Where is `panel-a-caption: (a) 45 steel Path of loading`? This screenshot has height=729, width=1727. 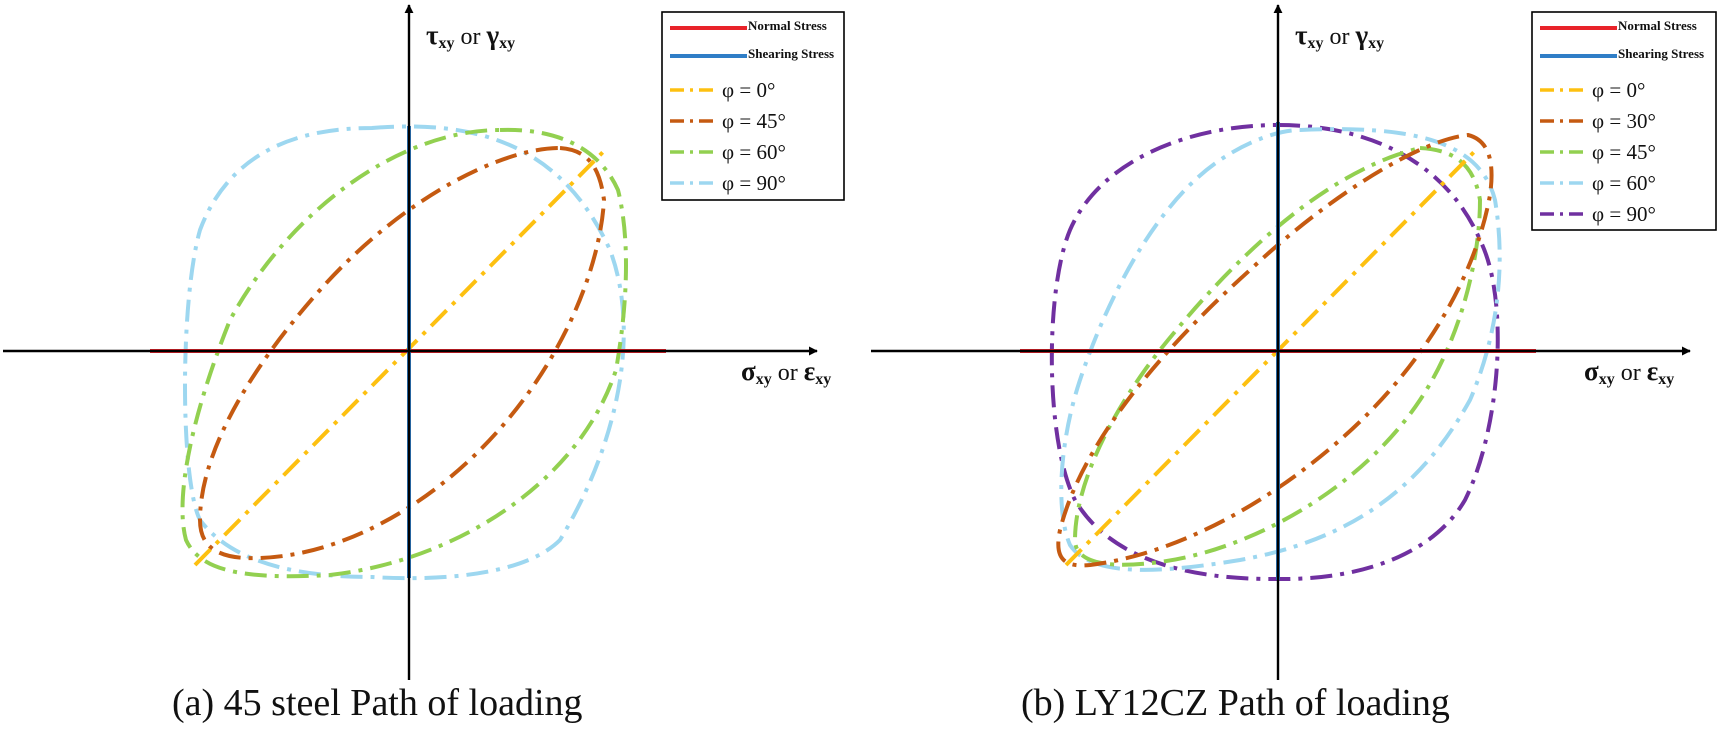 panel-a-caption: (a) 45 steel Path of loading is located at coordinates (377, 703).